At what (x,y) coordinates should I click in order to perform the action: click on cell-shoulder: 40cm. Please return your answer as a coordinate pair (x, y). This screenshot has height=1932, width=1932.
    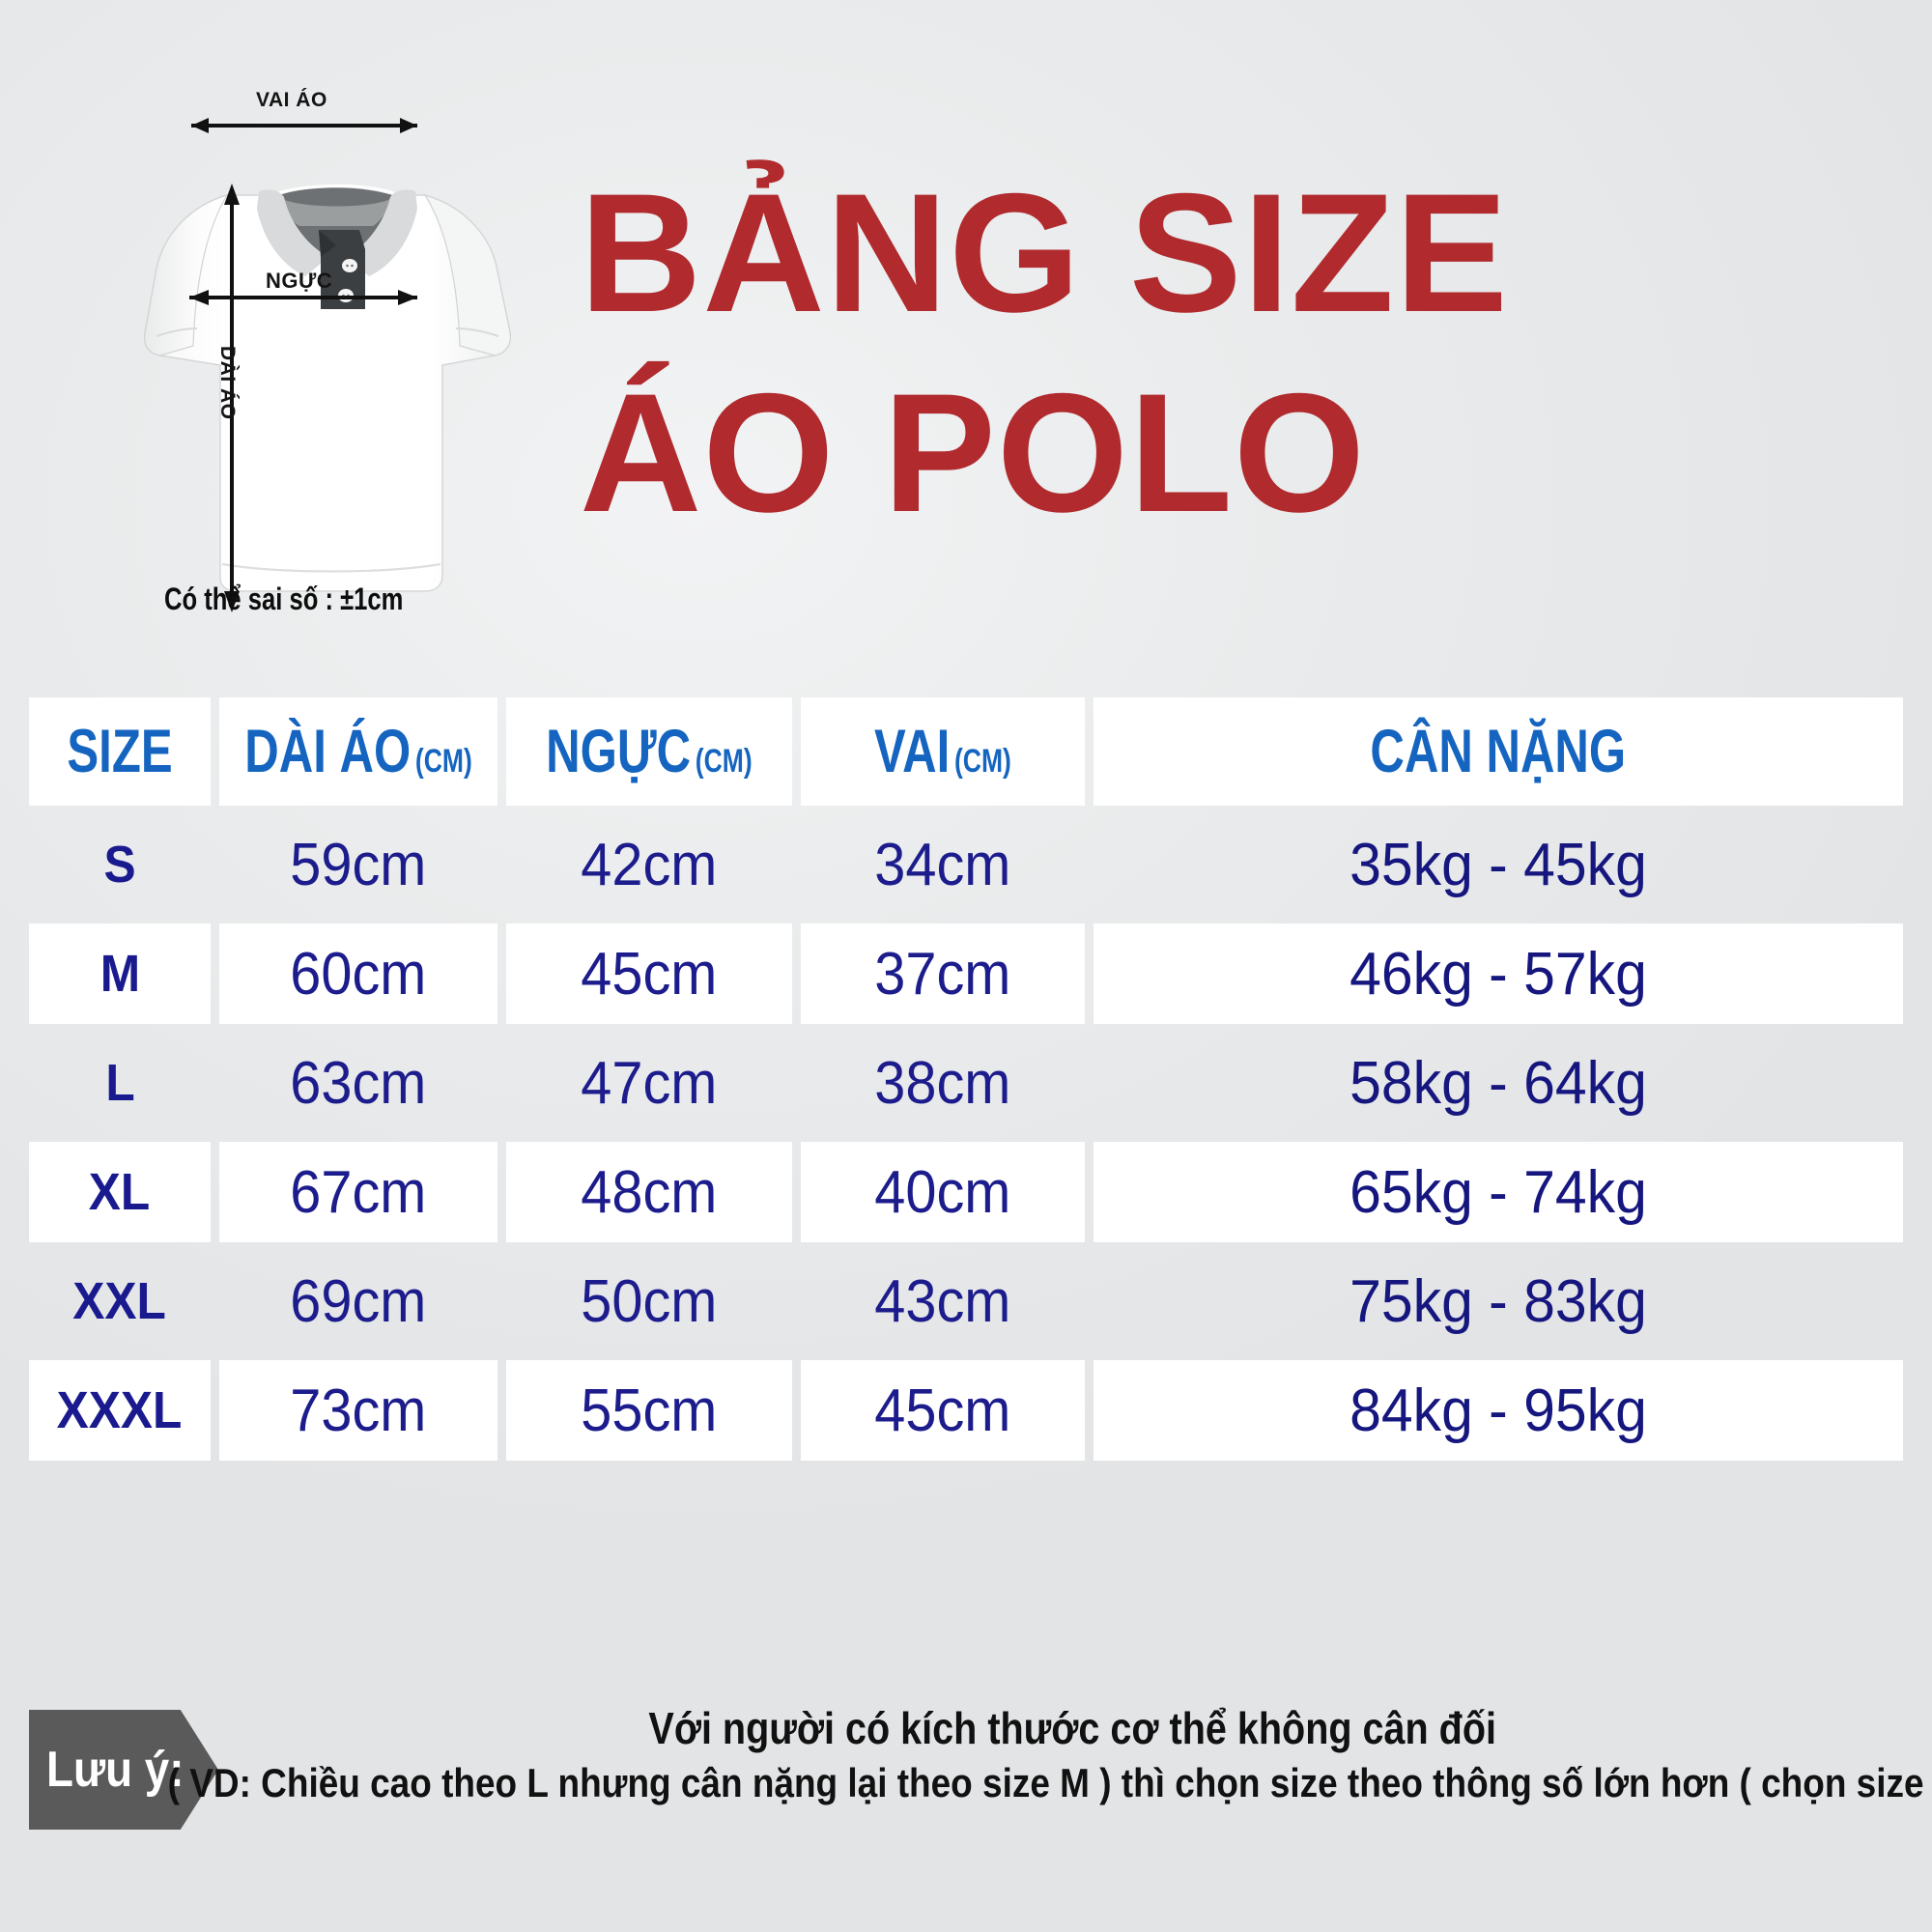
    Looking at the image, I should click on (943, 1192).